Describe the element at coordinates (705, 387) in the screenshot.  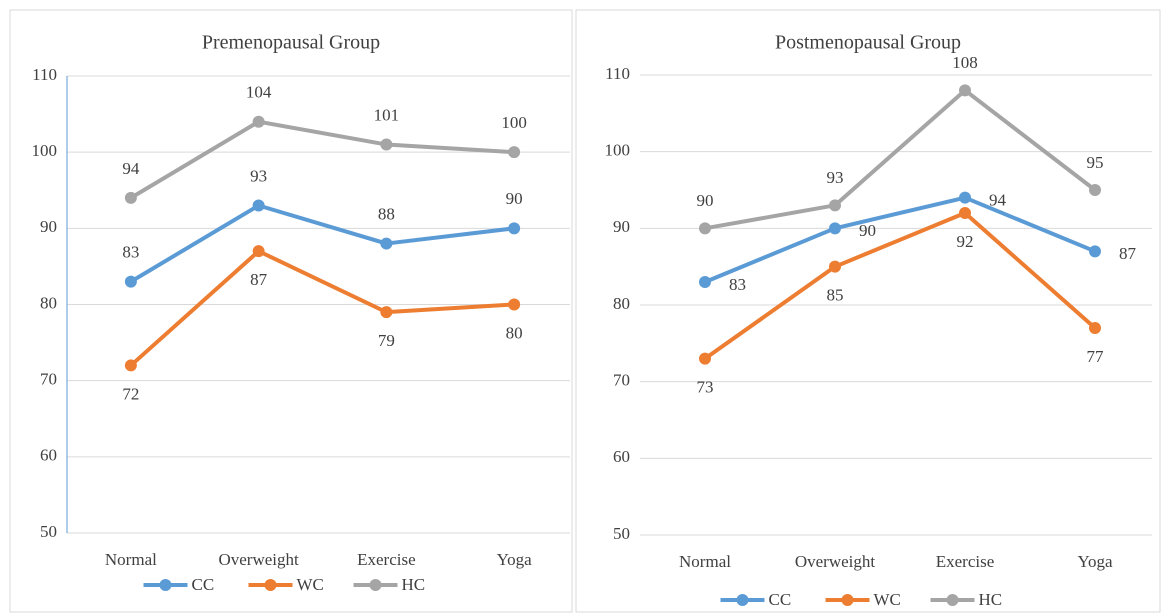
I see `data-label: 73` at that location.